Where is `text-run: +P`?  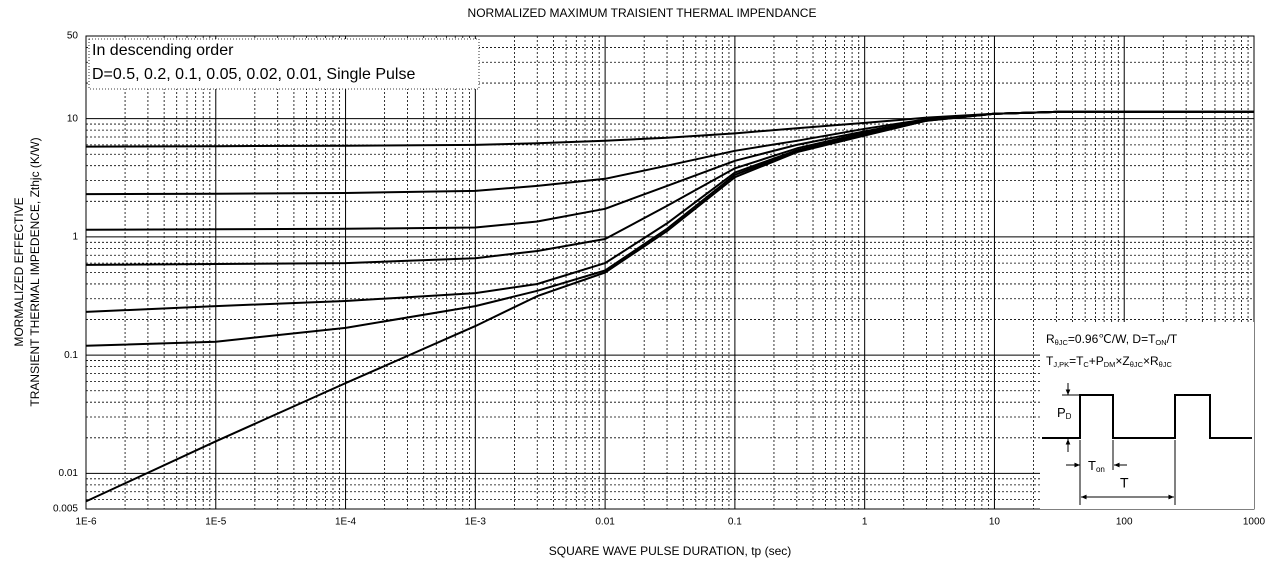
text-run: +P is located at coordinates (1096, 361).